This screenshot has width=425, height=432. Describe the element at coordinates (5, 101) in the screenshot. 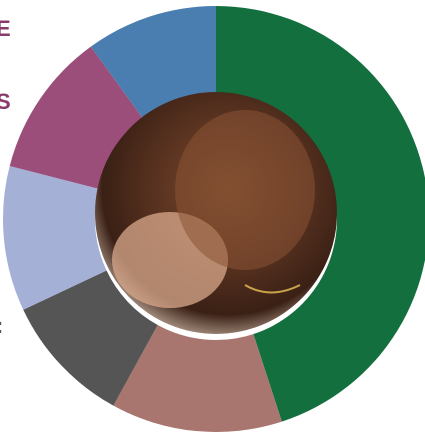

I see `cut-off-label: S` at that location.